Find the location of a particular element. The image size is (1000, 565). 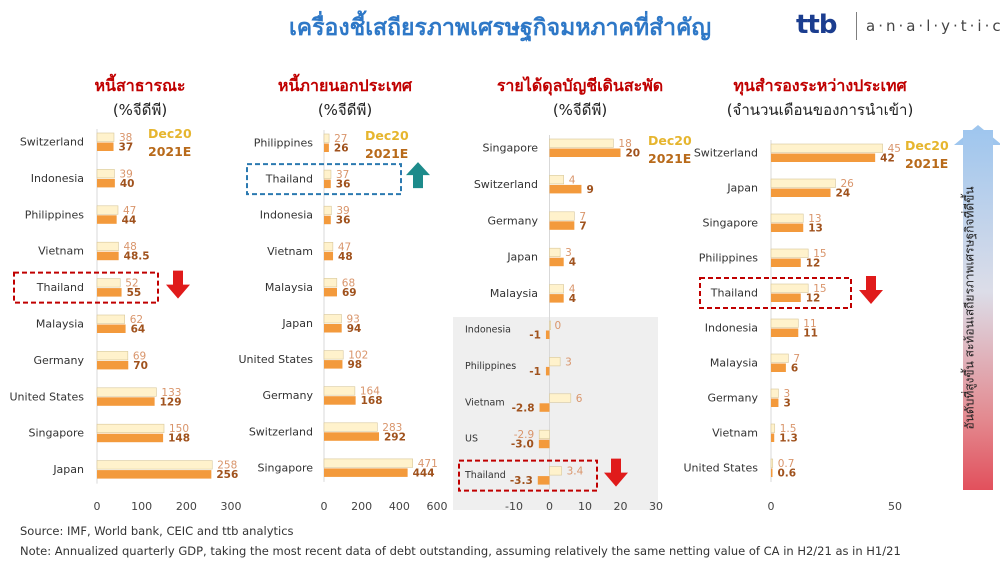

data-label-2021e: 7 is located at coordinates (582, 226).